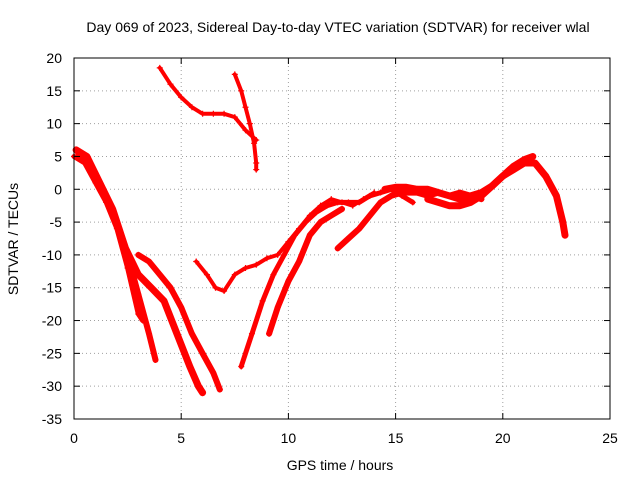  Describe the element at coordinates (52, 255) in the screenshot. I see `y-tick-label: -10` at that location.